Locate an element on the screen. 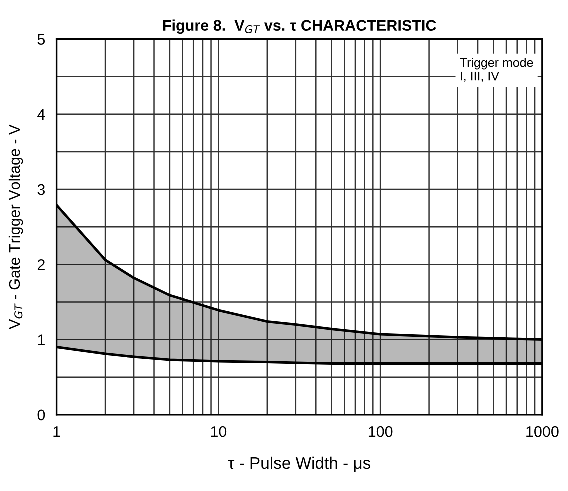  y-axis-title: V$_{GT}$ - Gate Trigger Voltage - V is located at coordinates (16, 227).